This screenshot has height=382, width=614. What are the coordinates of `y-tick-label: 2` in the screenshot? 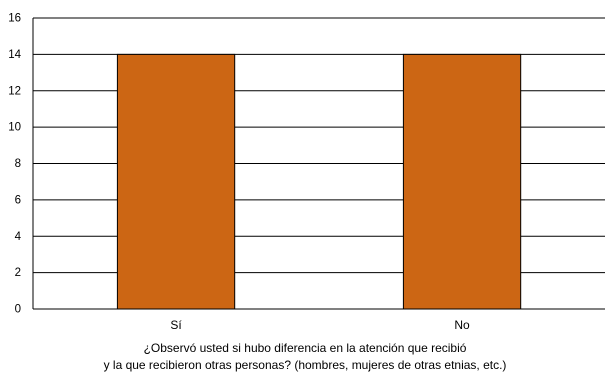 It's located at (18, 273).